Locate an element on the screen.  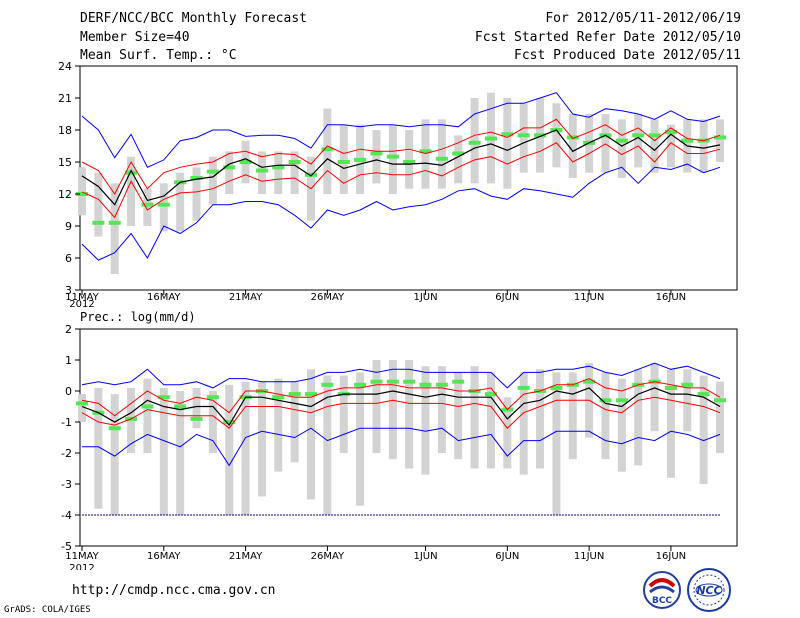
y-tick-label: -5 is located at coordinates (66, 546).